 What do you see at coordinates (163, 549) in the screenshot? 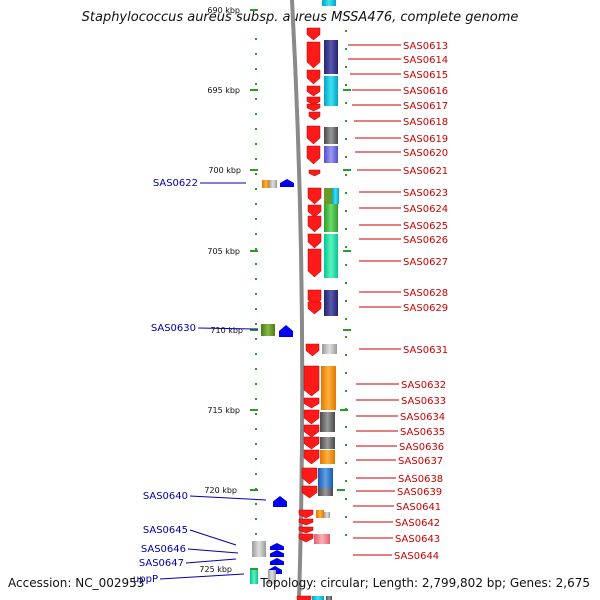
I see `left-gene-label: SAS0646` at bounding box center [163, 549].